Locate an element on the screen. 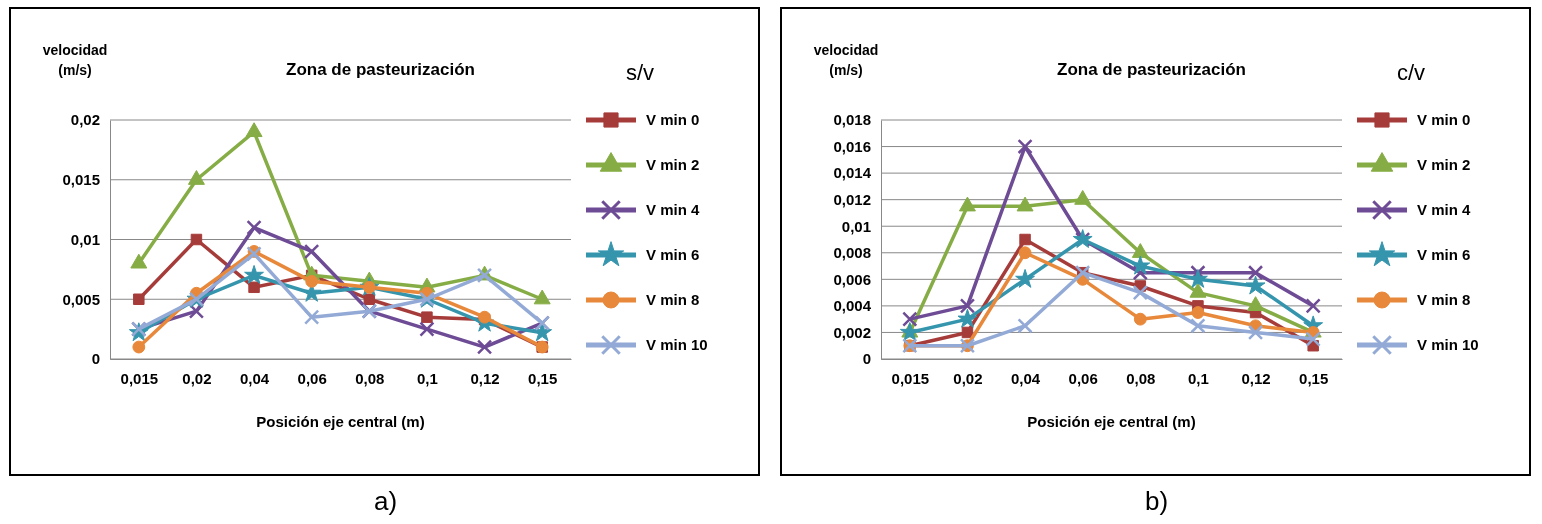 The height and width of the screenshot is (524, 1542). text: a) is located at coordinates (385, 501).